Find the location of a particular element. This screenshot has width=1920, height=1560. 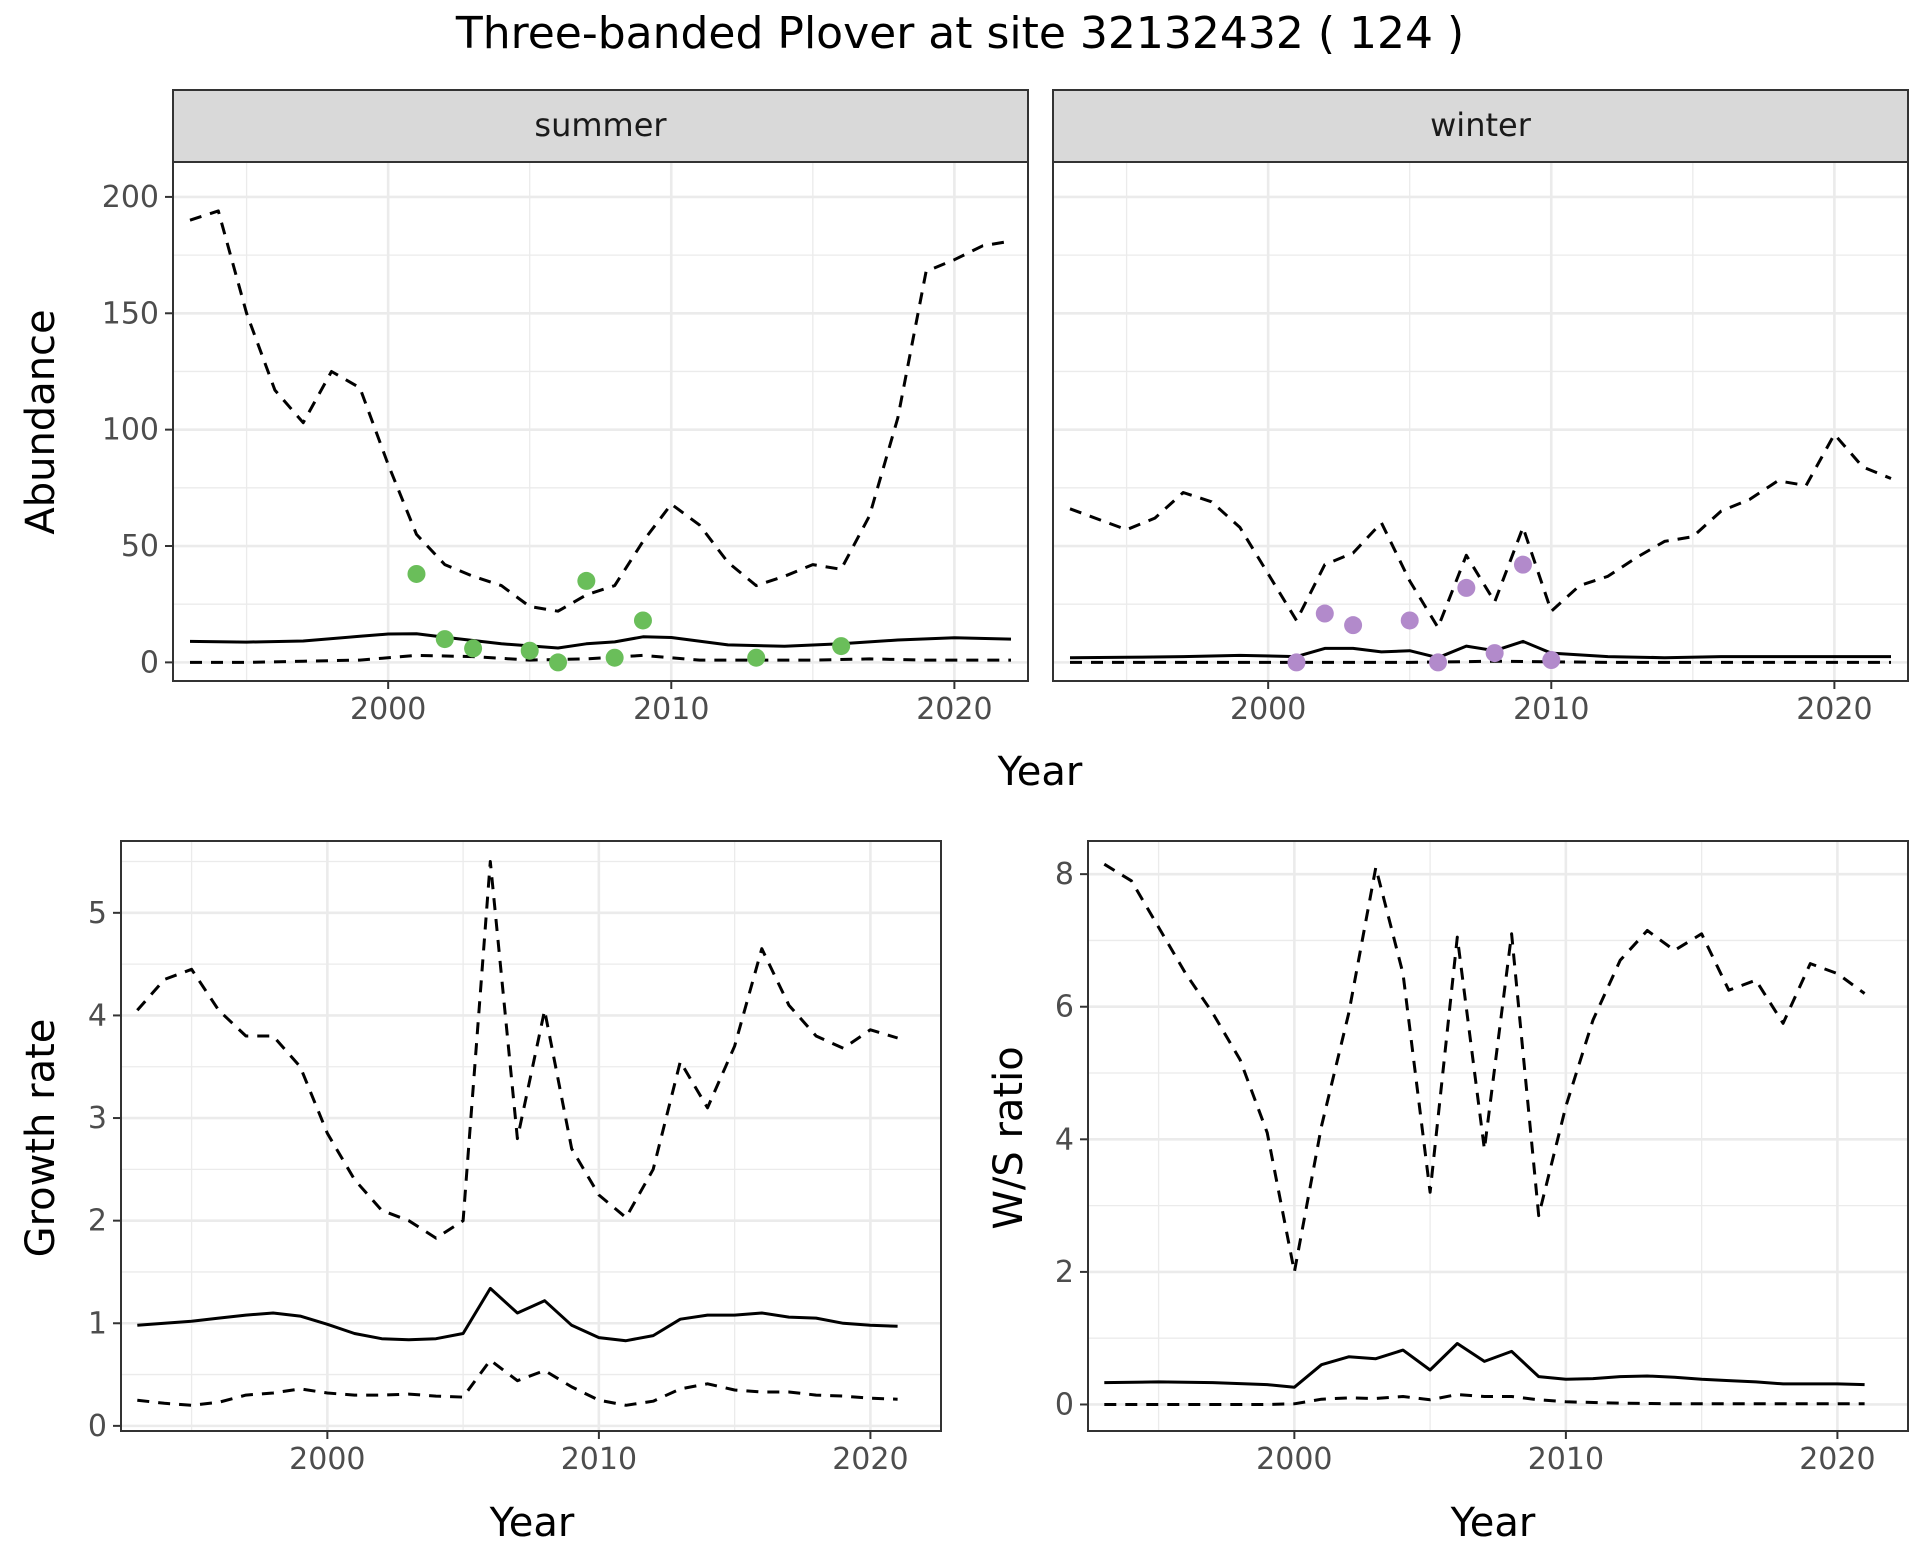

y-tick-label: 100 is located at coordinates (130, 430).